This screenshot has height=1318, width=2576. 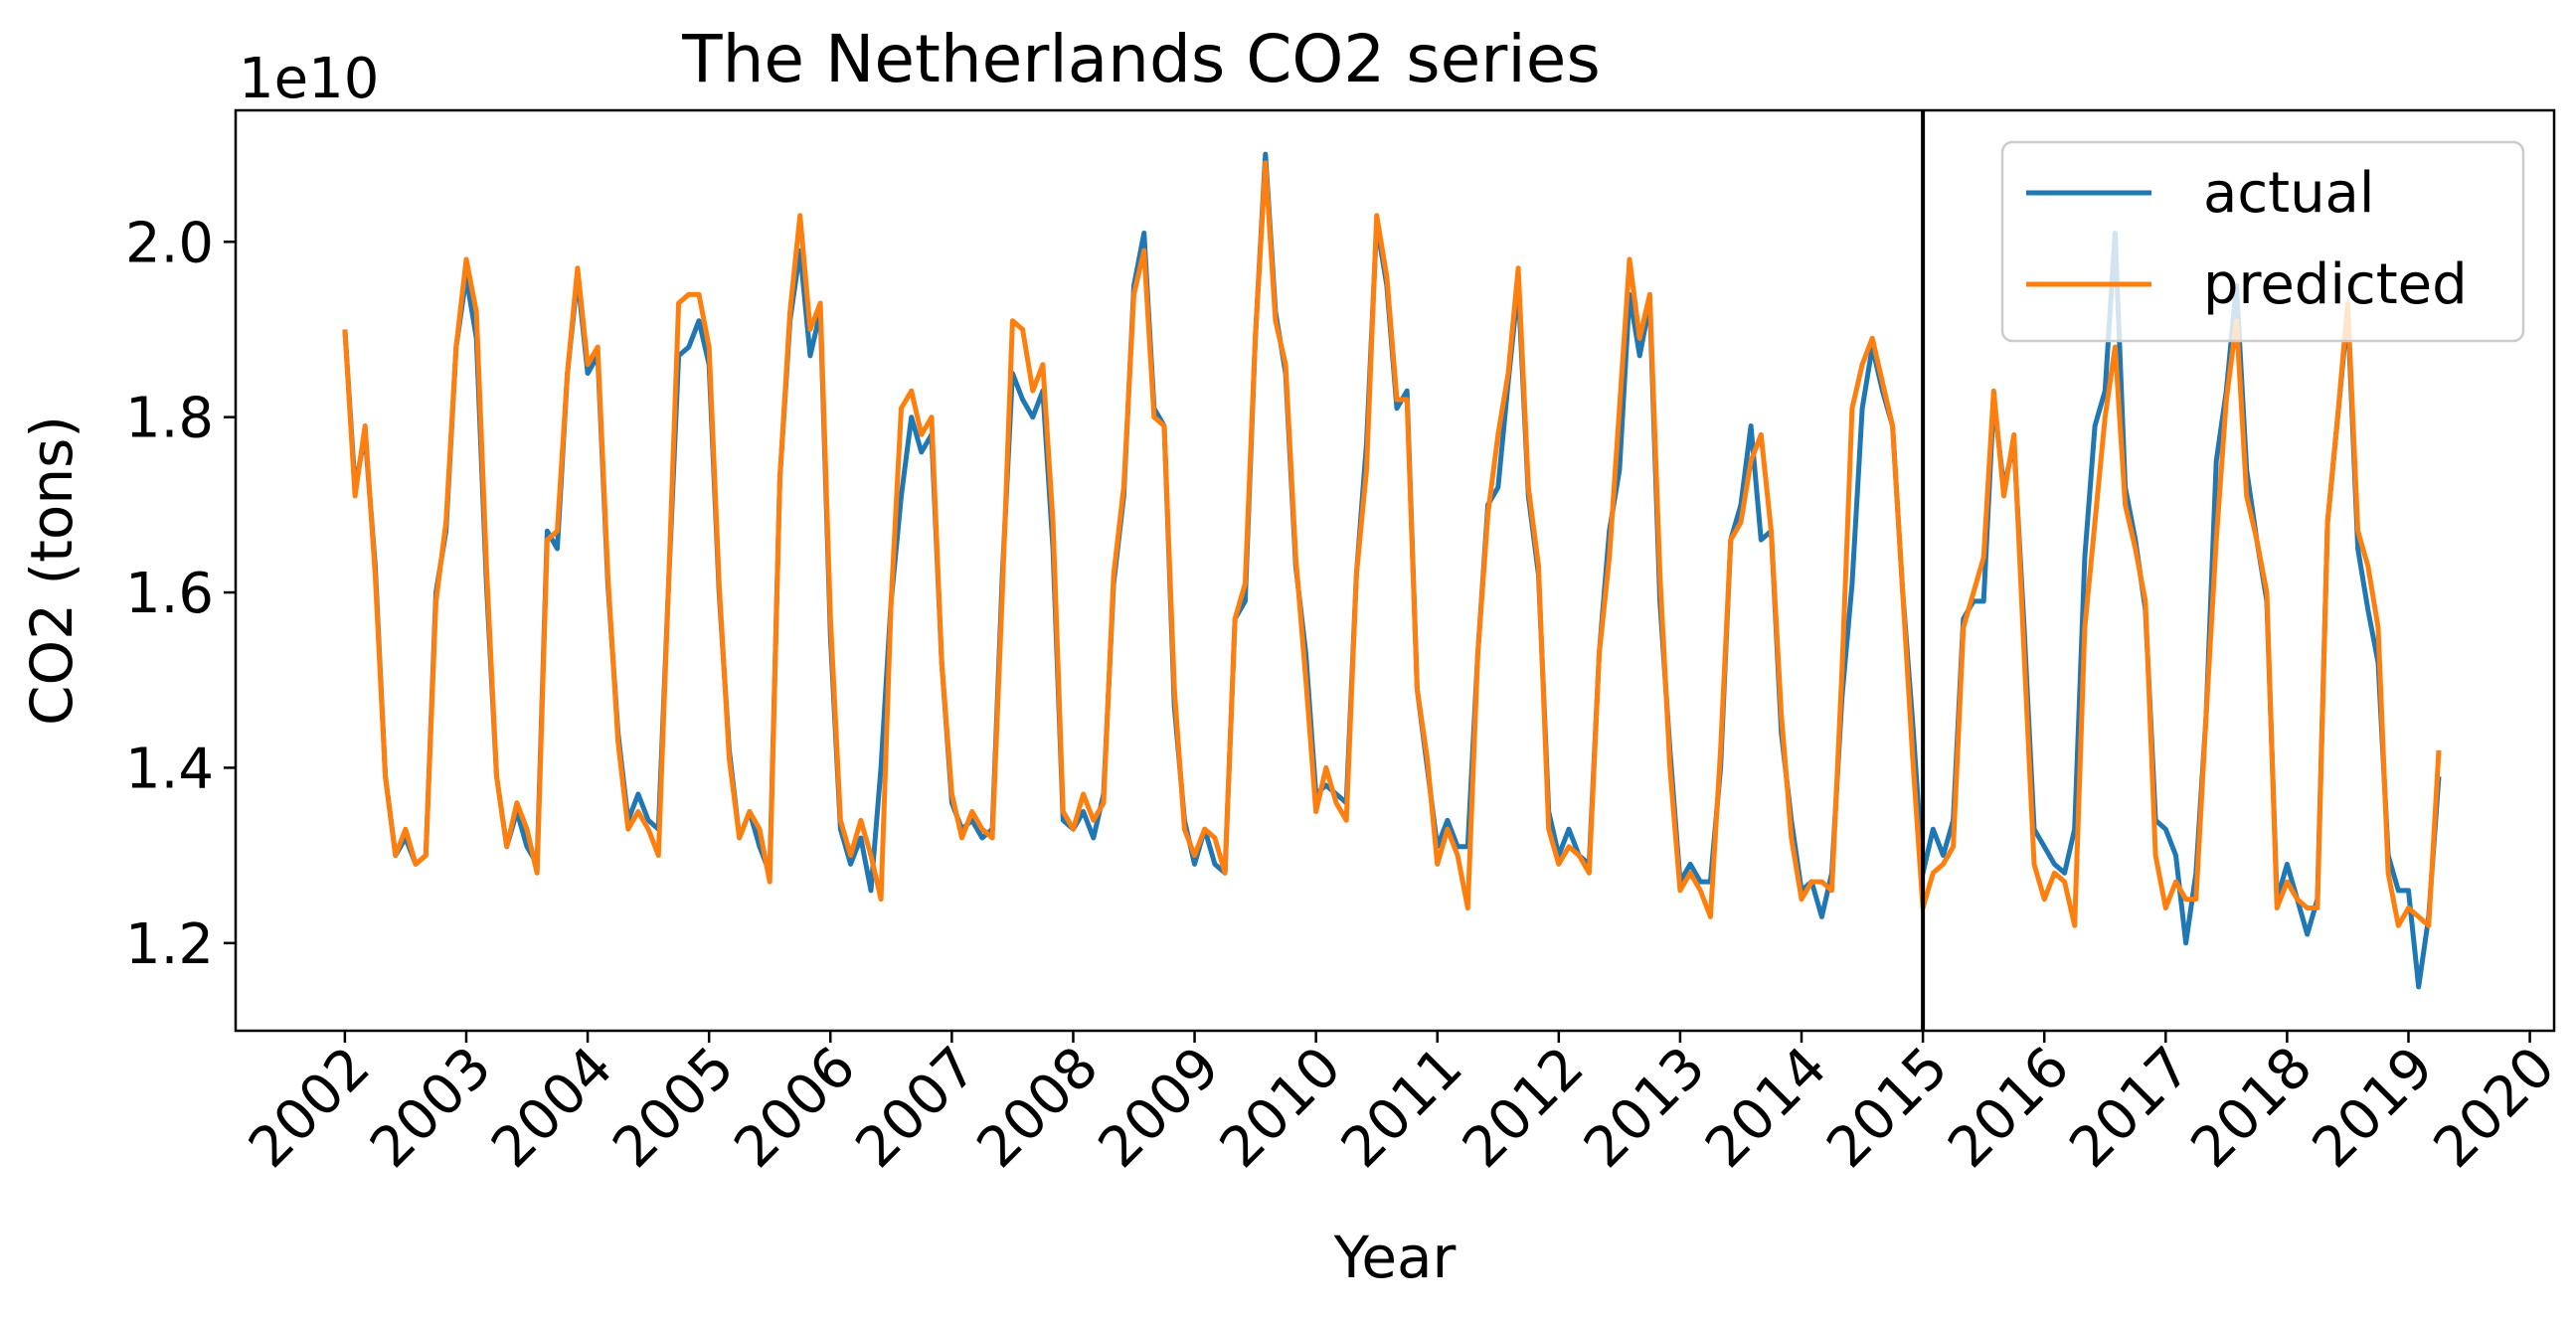 I want to click on x-tick-label: 2019, so click(x=2374, y=1108).